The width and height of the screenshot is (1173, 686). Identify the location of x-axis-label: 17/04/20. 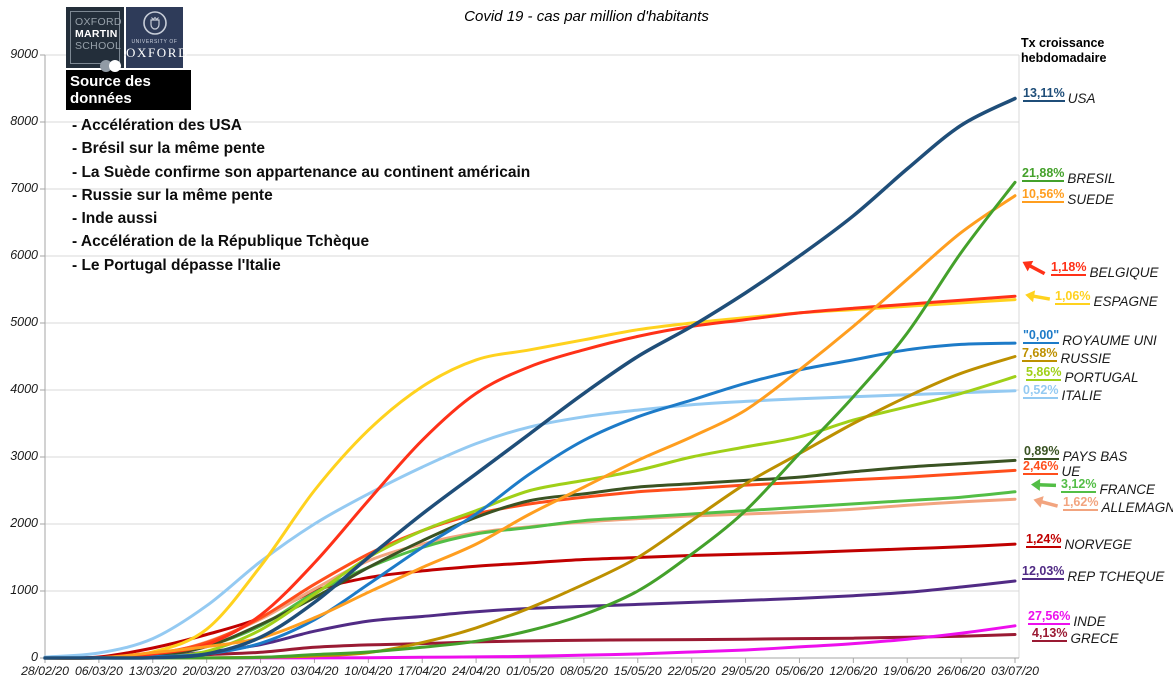
(422, 671).